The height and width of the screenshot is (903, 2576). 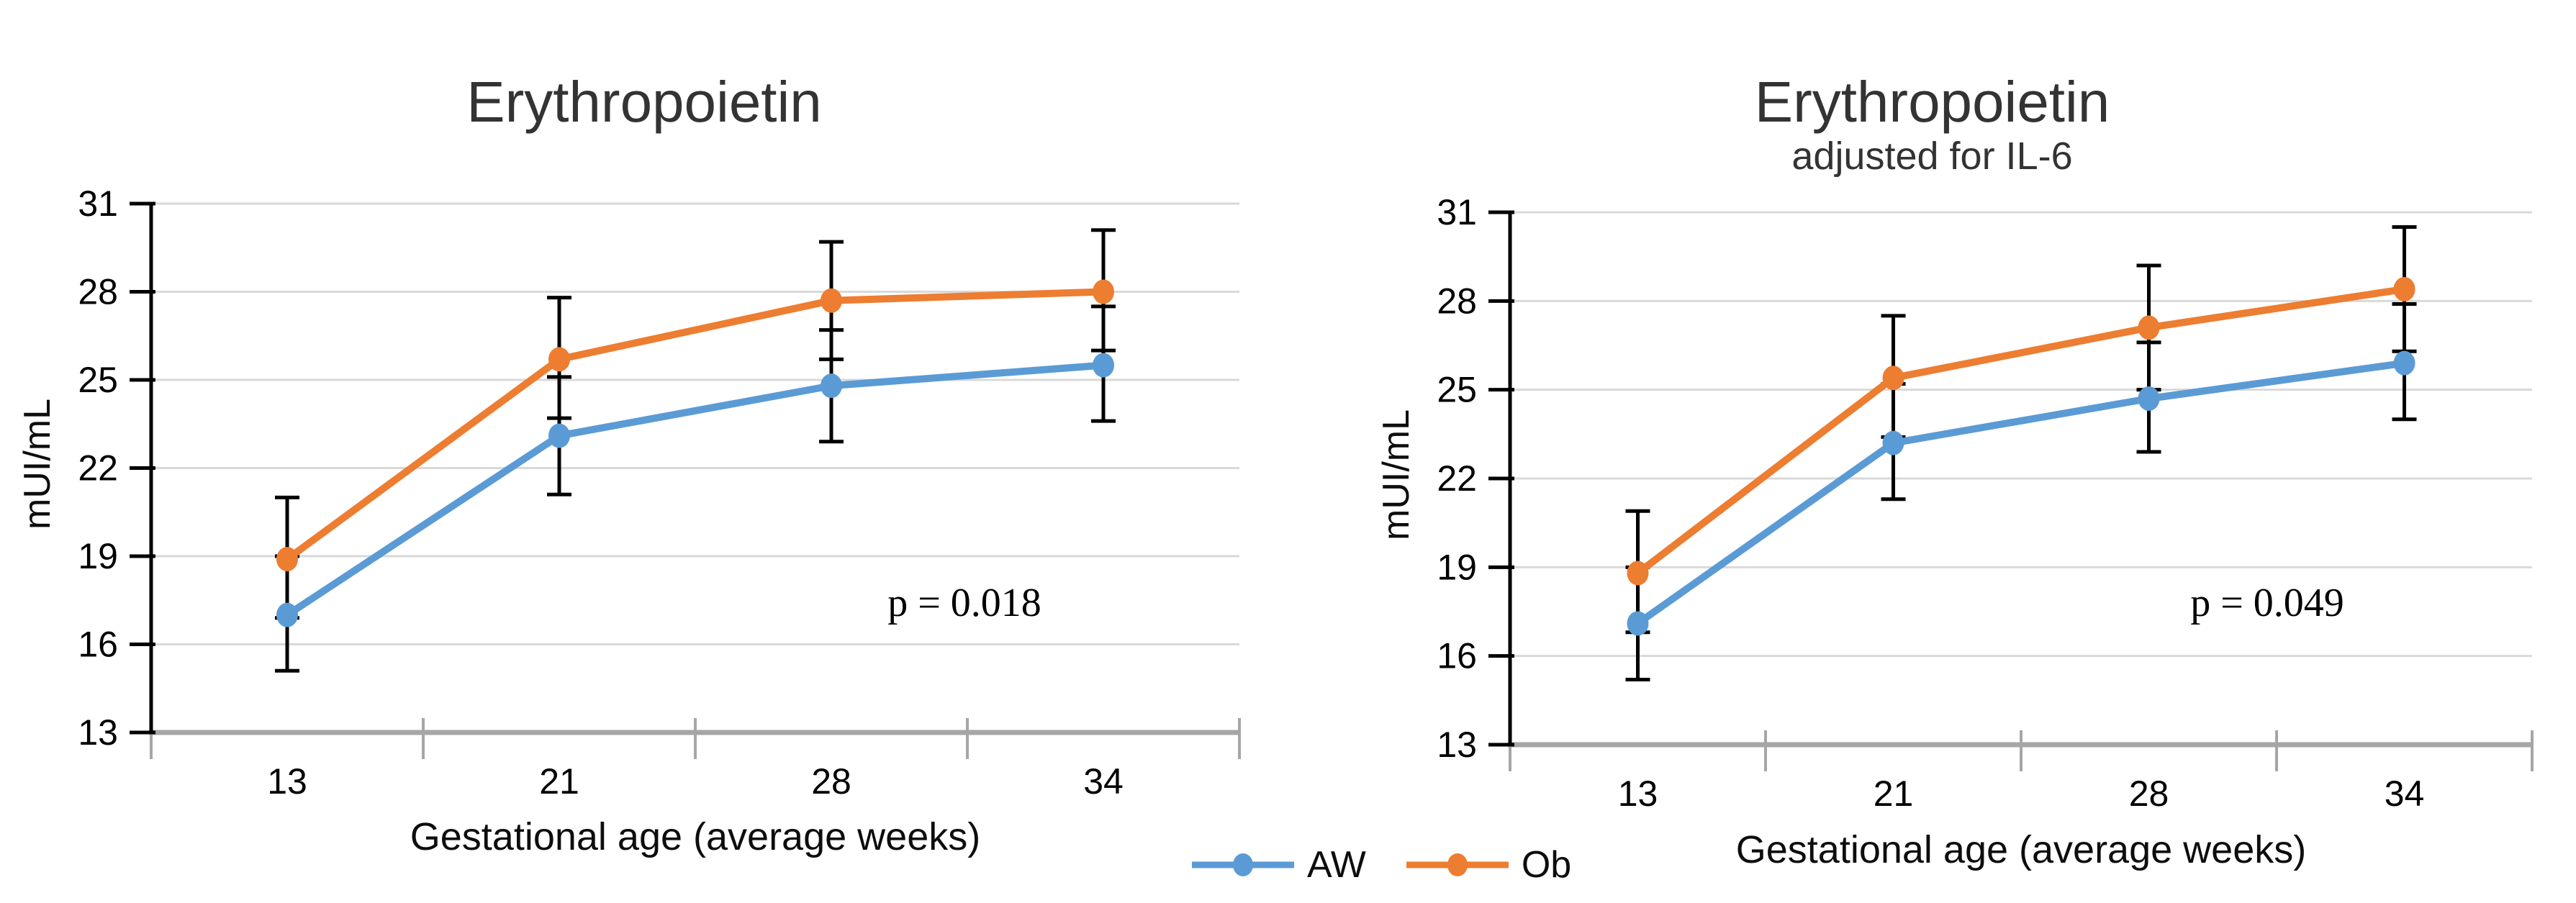 I want to click on p-value-annotation: p = 0.018, so click(x=964, y=603).